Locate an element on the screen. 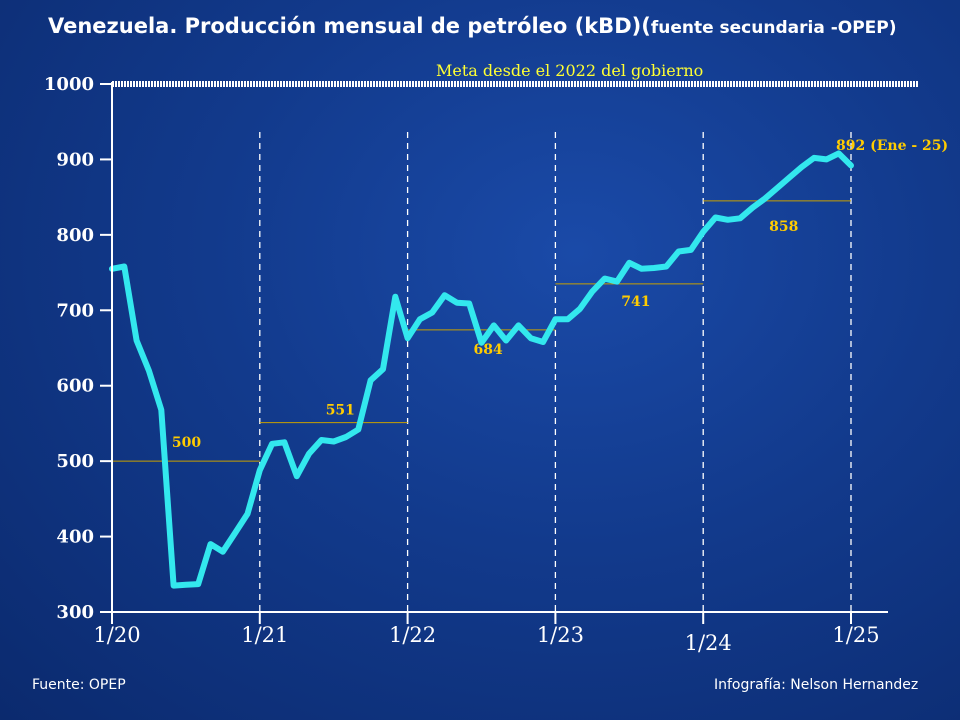 Image resolution: width=960 pixels, height=720 pixels. y-ticks: 1000 900 800 700 600 500 400 300 is located at coordinates (78, 348).